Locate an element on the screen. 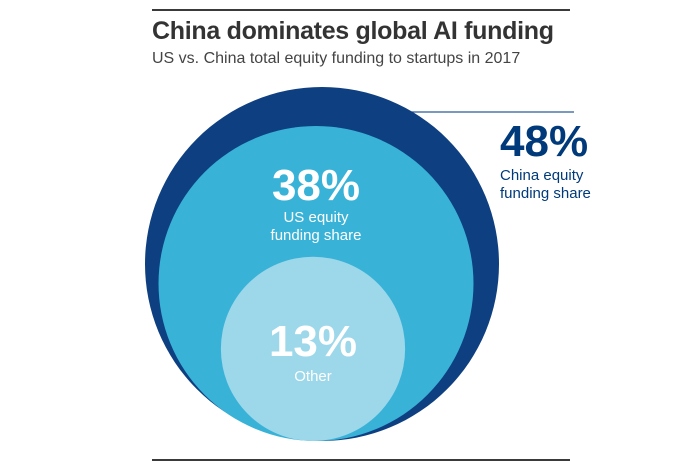 This screenshot has height=466, width=680. chart-title: China dominates global AI funding is located at coordinates (353, 31).